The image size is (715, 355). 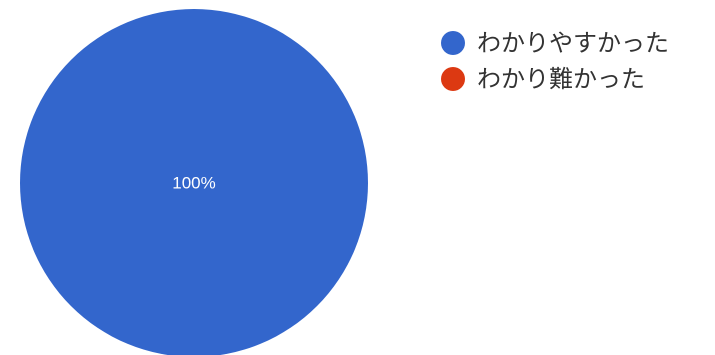 I want to click on chart-legend: わかりやすかった わかり難かった, so click(x=555, y=66).